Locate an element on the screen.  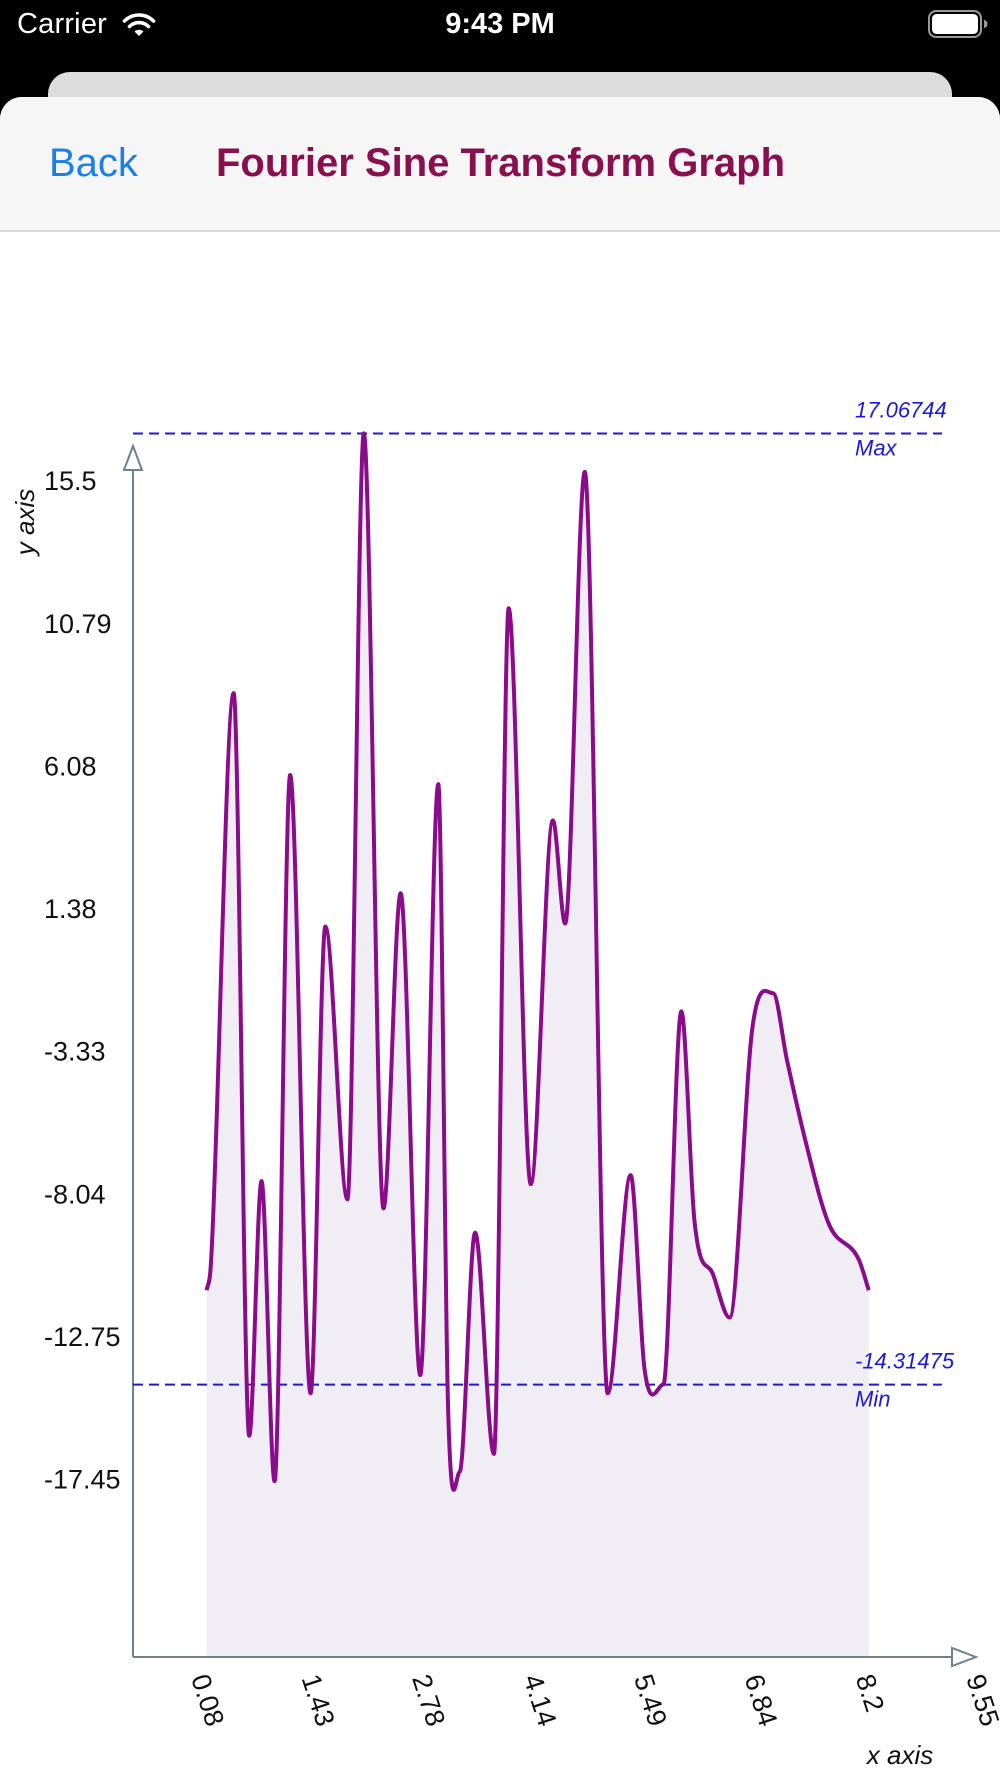
y-tick-label: -12.75 is located at coordinates (82, 1337).